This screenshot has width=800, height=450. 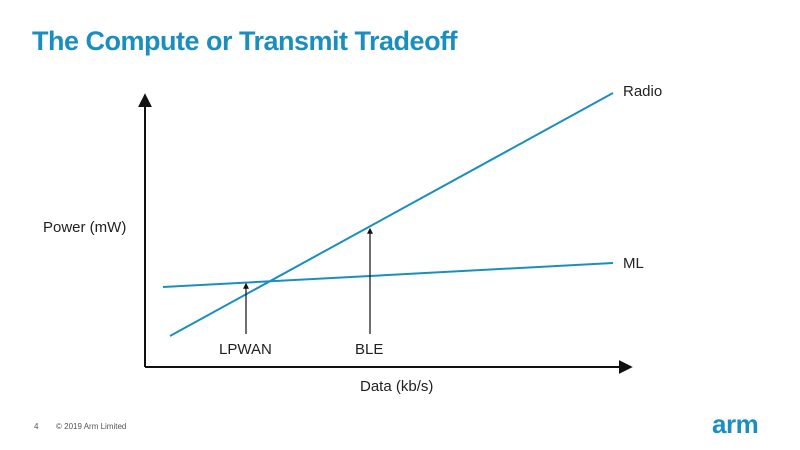 I want to click on radio-label: Radio, so click(x=642, y=91).